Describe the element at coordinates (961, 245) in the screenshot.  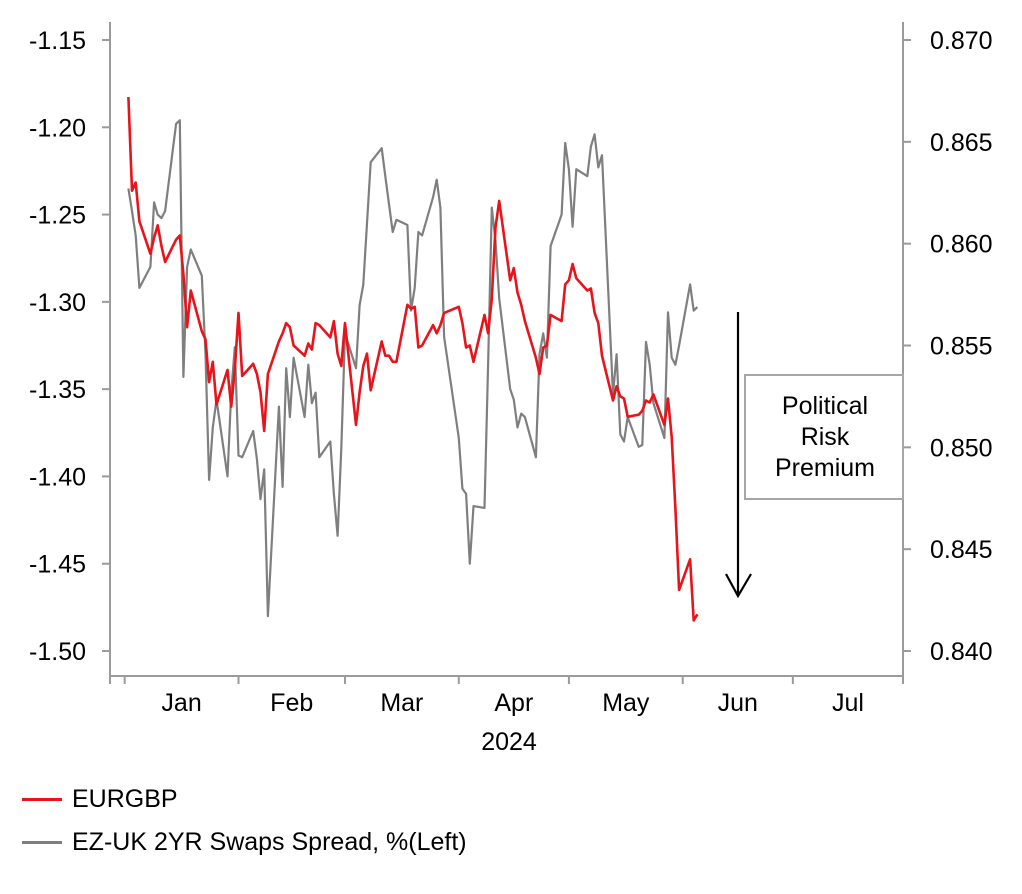
I see `y-right-tick-label: 0.860` at that location.